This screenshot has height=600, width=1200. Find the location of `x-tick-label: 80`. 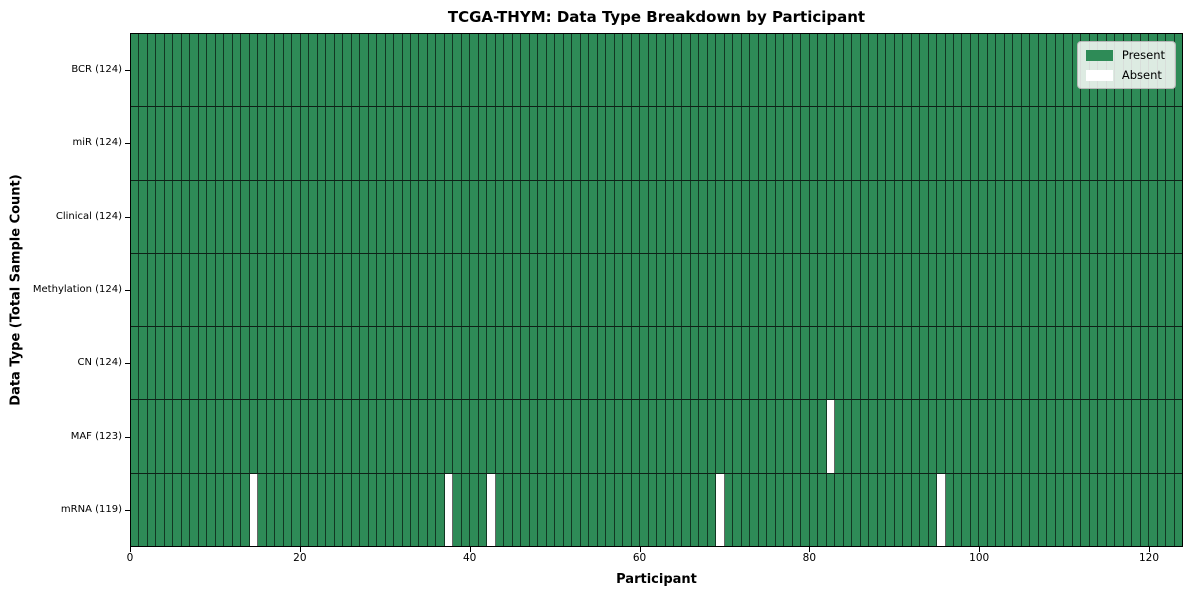

x-tick-label: 80 is located at coordinates (809, 558).